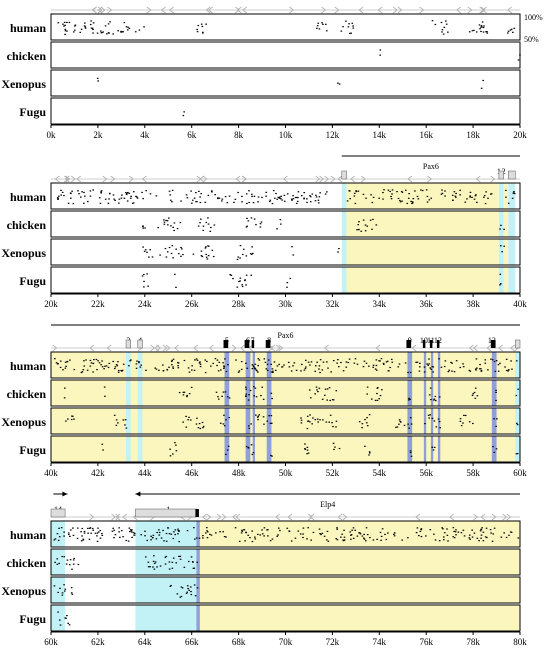 The width and height of the screenshot is (553, 661). What do you see at coordinates (239, 304) in the screenshot?
I see `tick-label: 28k` at bounding box center [239, 304].